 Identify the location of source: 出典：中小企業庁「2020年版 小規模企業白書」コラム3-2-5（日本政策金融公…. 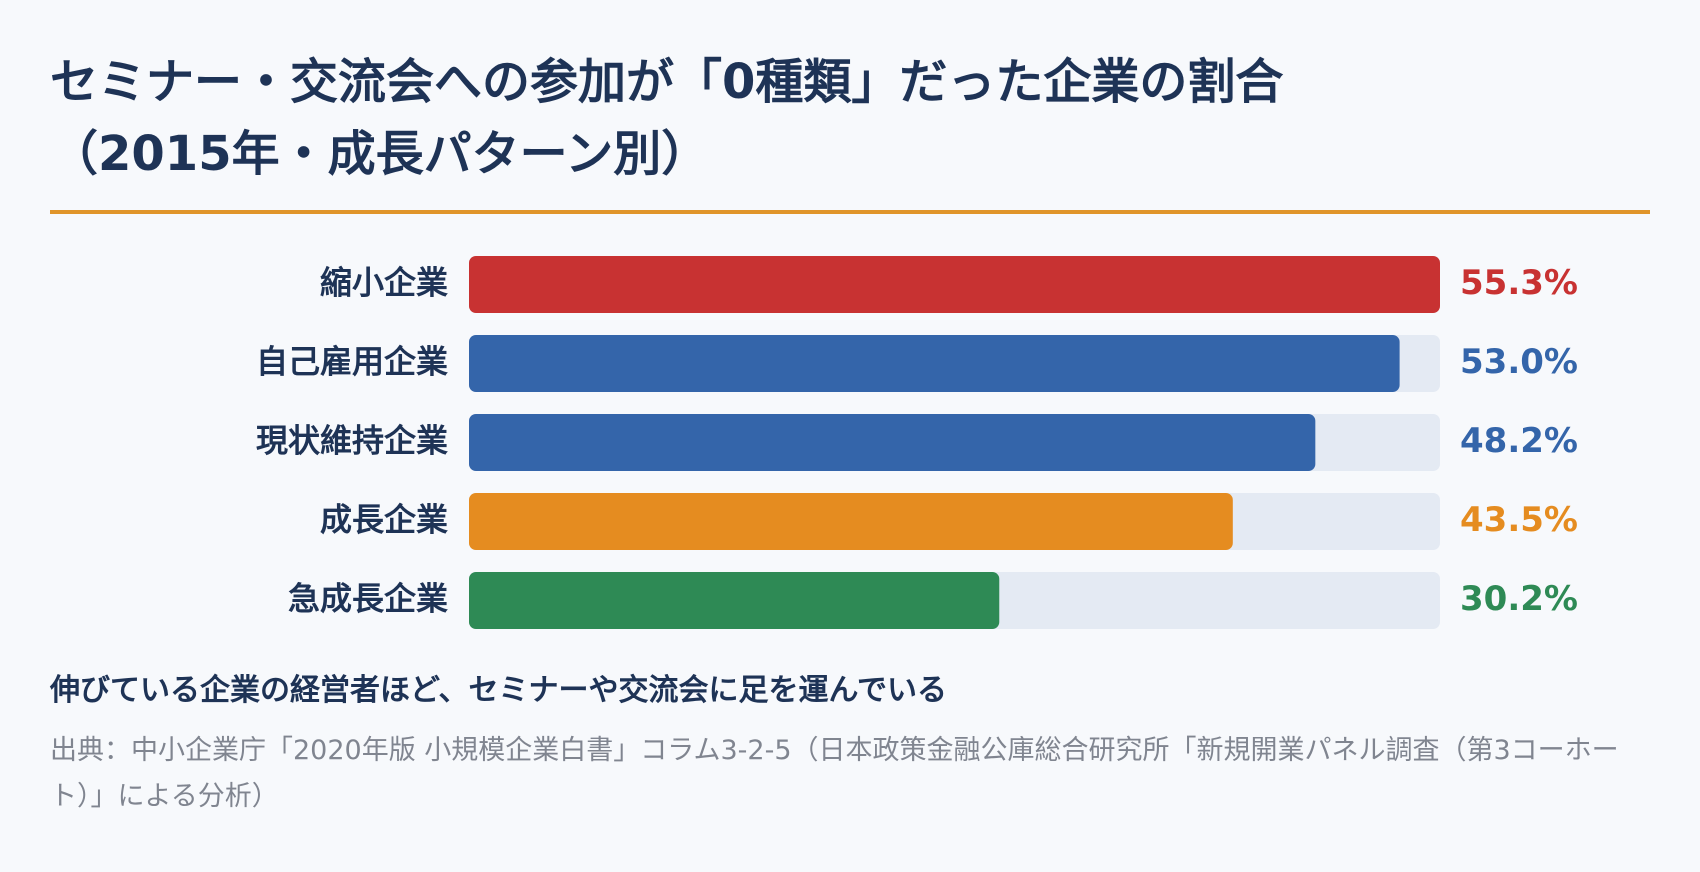
(834, 773).